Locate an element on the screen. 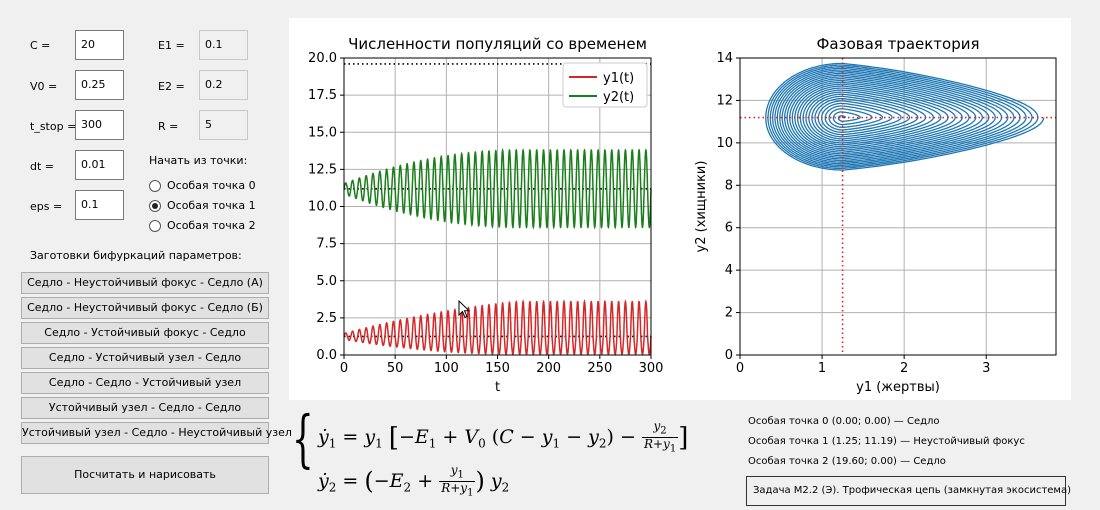 This screenshot has height=510, width=1100. x-tick-label: 300 is located at coordinates (651, 368).